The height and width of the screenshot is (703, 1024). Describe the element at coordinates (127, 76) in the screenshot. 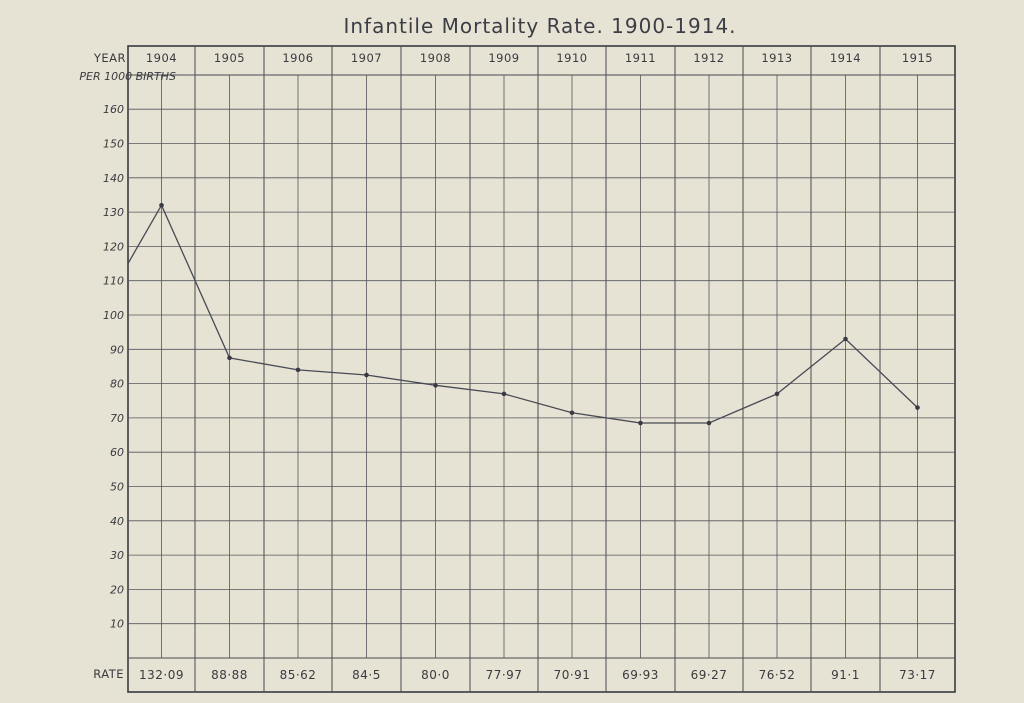

I see `y-axis-label: PER 1000 BIRTHS` at that location.